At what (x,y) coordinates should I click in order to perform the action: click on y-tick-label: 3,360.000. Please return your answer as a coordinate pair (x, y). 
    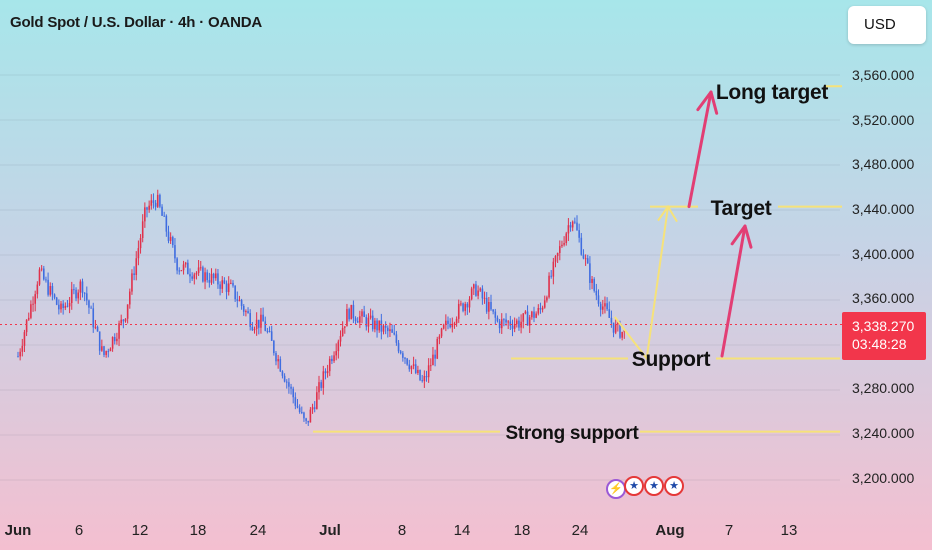
    Looking at the image, I should click on (883, 298).